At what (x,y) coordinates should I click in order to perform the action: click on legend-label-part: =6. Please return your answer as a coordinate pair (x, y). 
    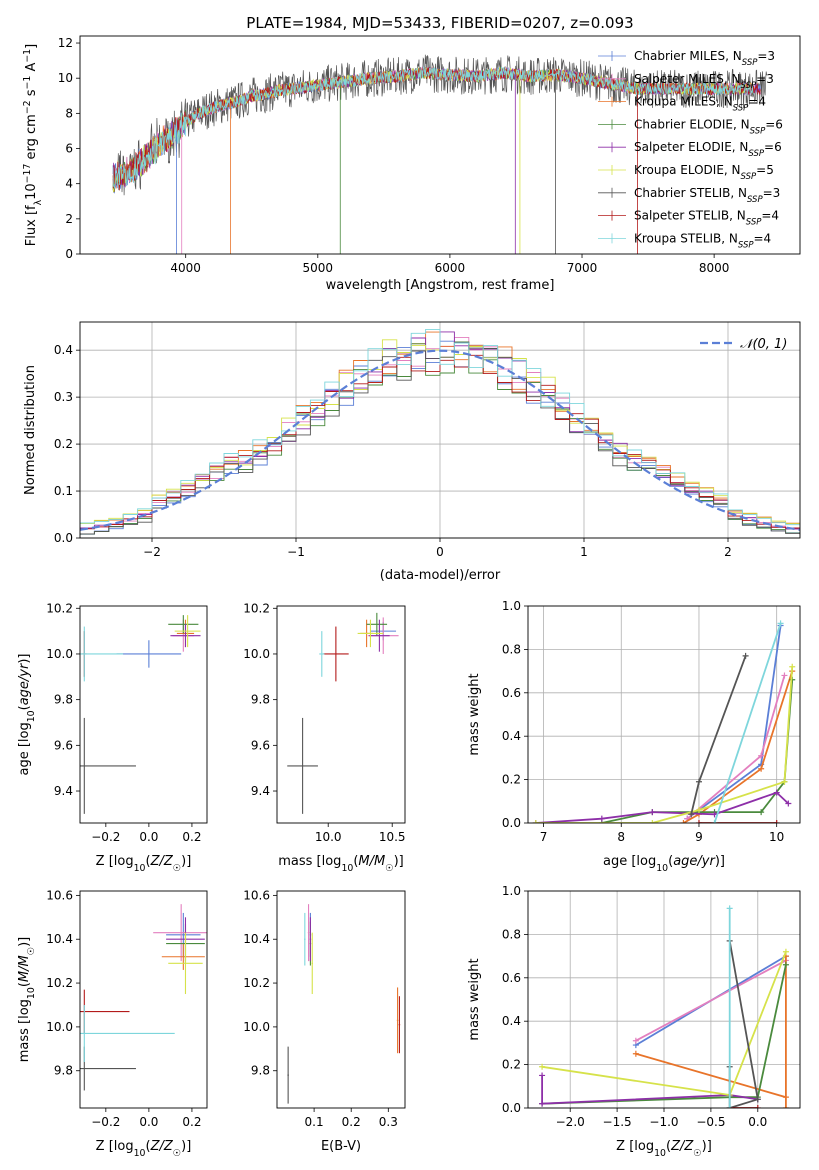
    Looking at the image, I should click on (774, 124).